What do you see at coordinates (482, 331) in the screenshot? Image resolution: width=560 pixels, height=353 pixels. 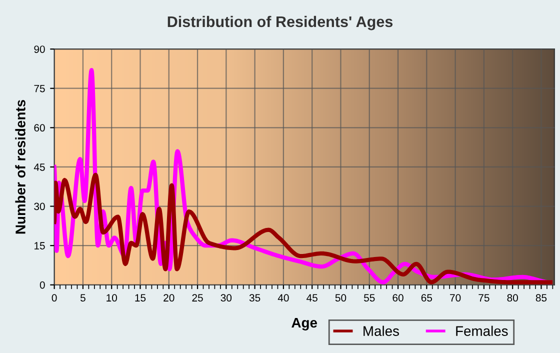 I see `legend-label: Females` at bounding box center [482, 331].